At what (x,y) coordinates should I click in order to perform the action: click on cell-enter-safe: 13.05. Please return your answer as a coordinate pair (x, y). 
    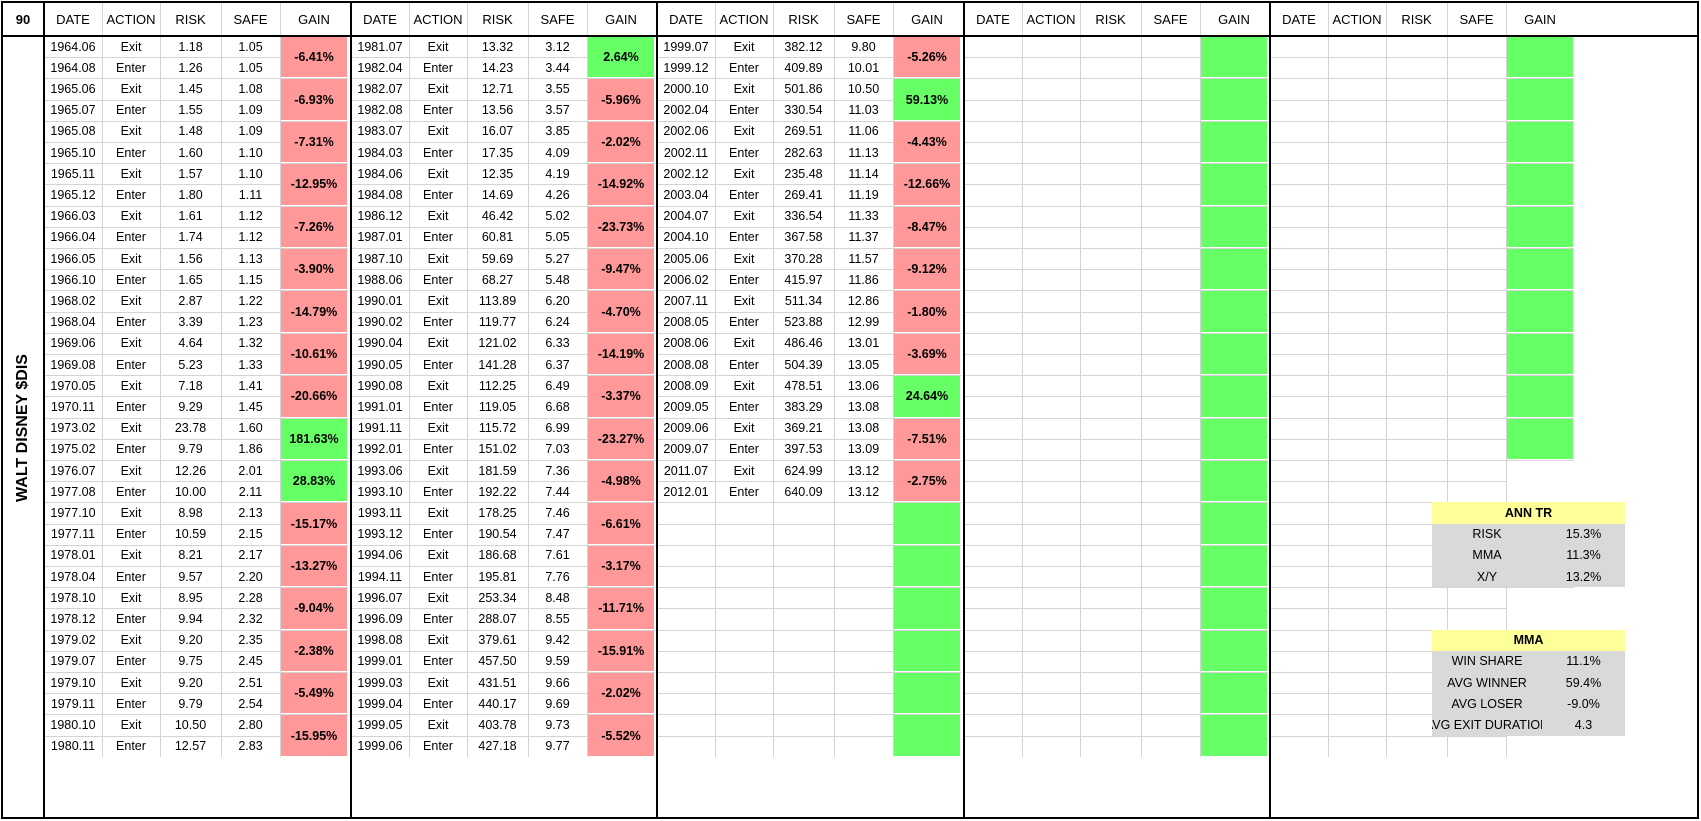
    Looking at the image, I should click on (863, 364).